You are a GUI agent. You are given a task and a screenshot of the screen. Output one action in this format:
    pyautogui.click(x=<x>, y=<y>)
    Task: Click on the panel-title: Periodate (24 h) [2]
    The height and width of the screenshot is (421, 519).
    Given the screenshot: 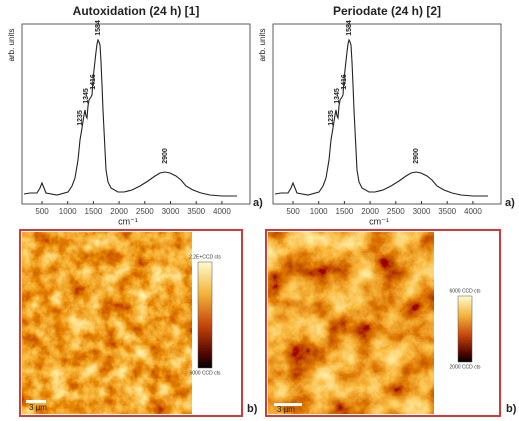 What is the action you would take?
    pyautogui.click(x=387, y=11)
    